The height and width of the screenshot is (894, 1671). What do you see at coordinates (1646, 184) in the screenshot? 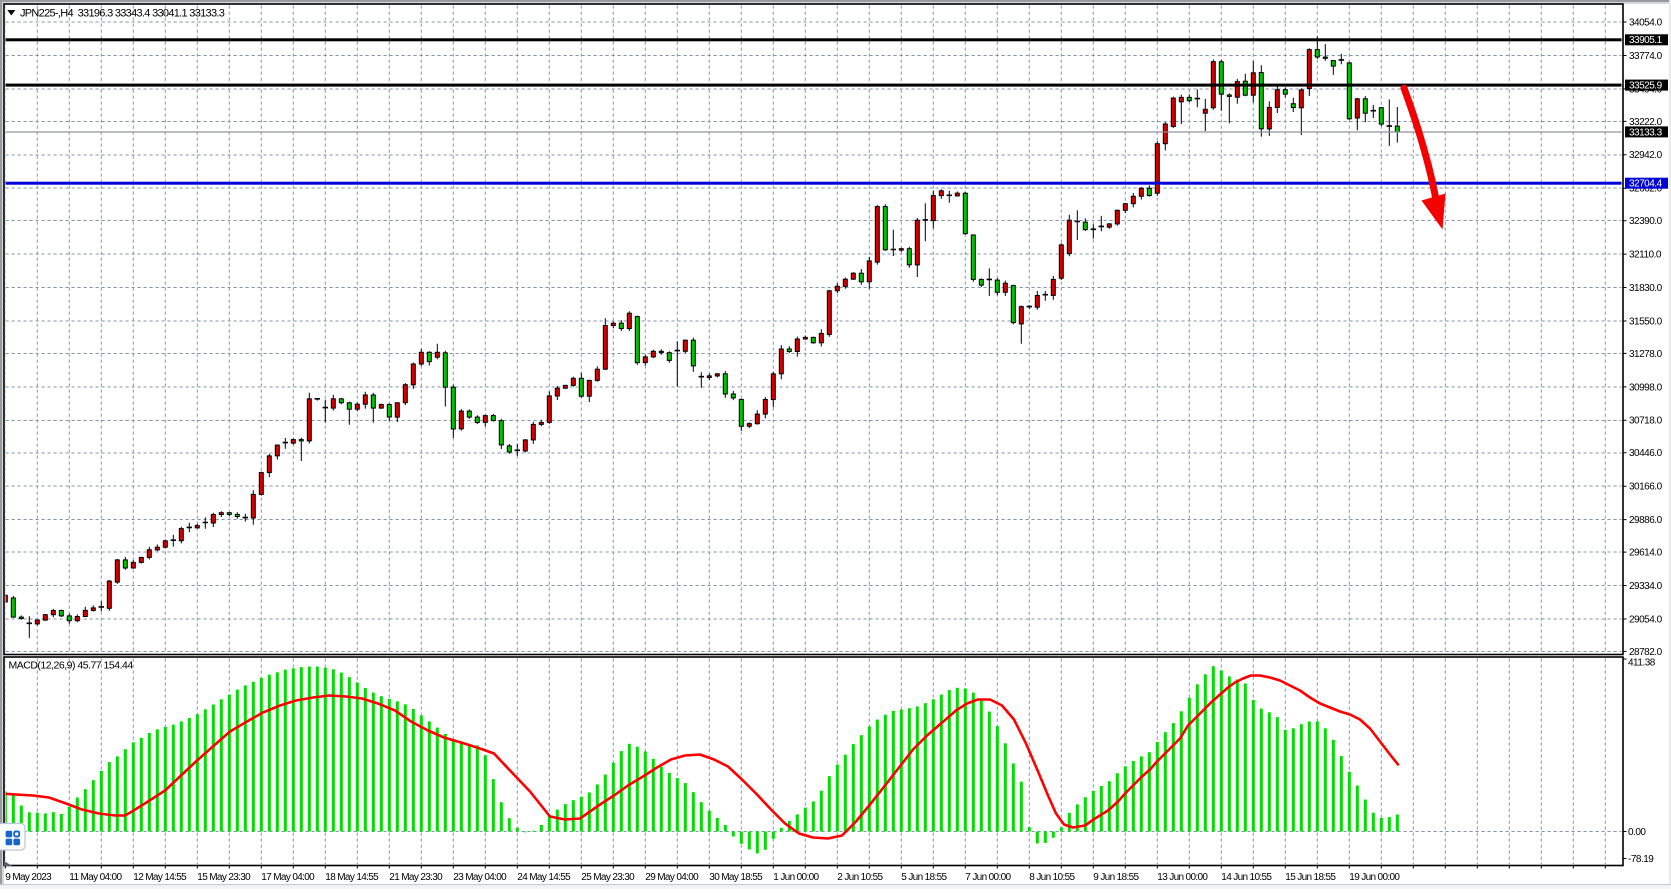
I see `svg-text: 32704.4` at bounding box center [1646, 184].